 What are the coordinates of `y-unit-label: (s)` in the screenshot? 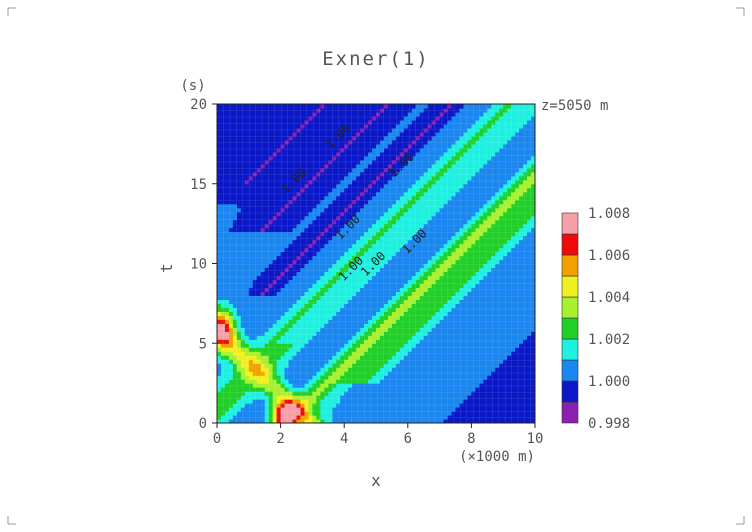 It's located at (192, 86).